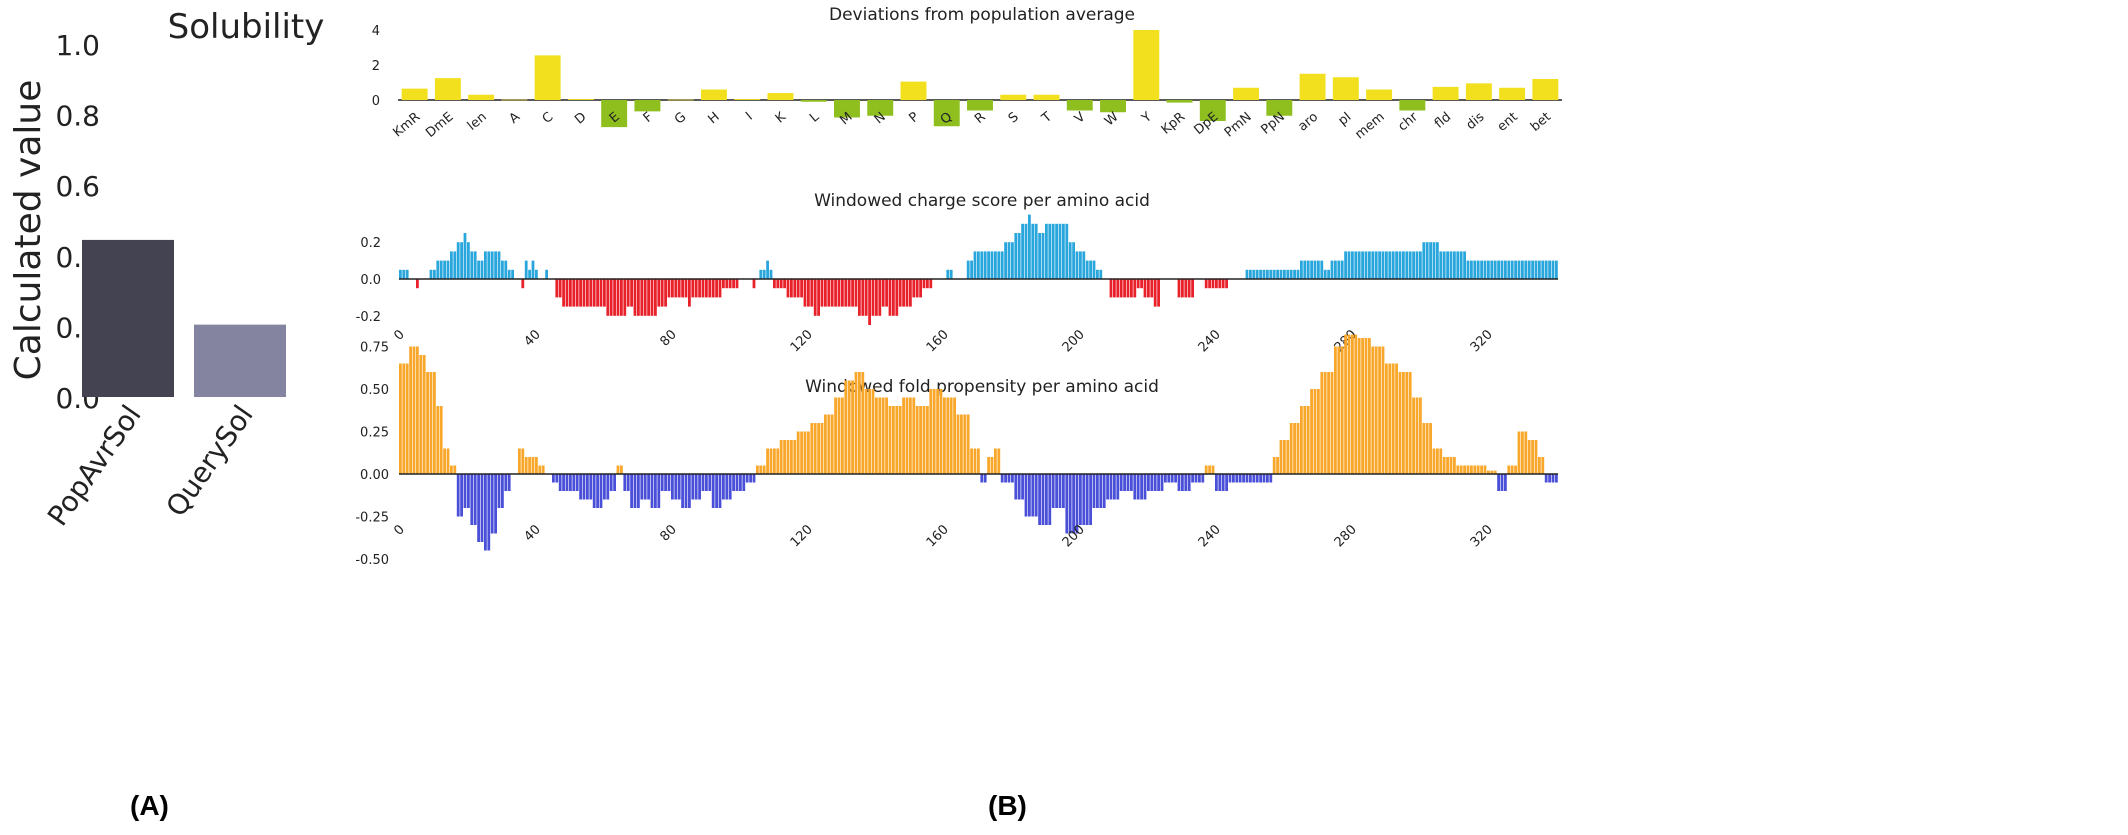 The image size is (2128, 835). I want to click on deviation-x-tick-label: bet, so click(1541, 122).